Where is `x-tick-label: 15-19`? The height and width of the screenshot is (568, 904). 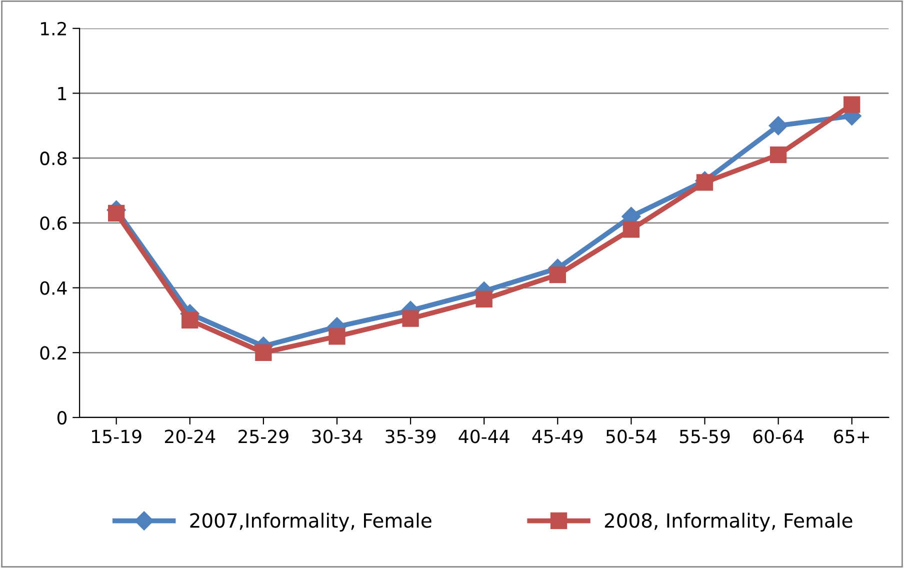
x-tick-label: 15-19 is located at coordinates (117, 437).